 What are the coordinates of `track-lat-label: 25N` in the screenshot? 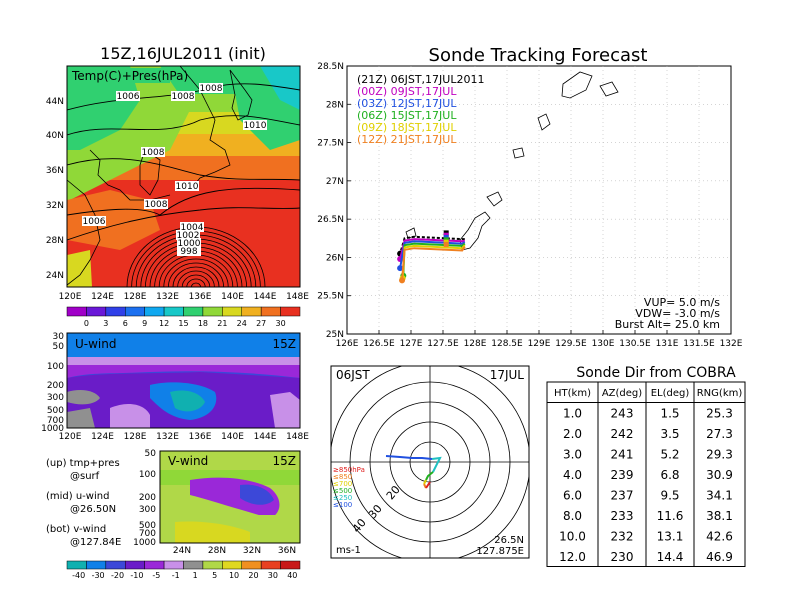 It's located at (335, 335).